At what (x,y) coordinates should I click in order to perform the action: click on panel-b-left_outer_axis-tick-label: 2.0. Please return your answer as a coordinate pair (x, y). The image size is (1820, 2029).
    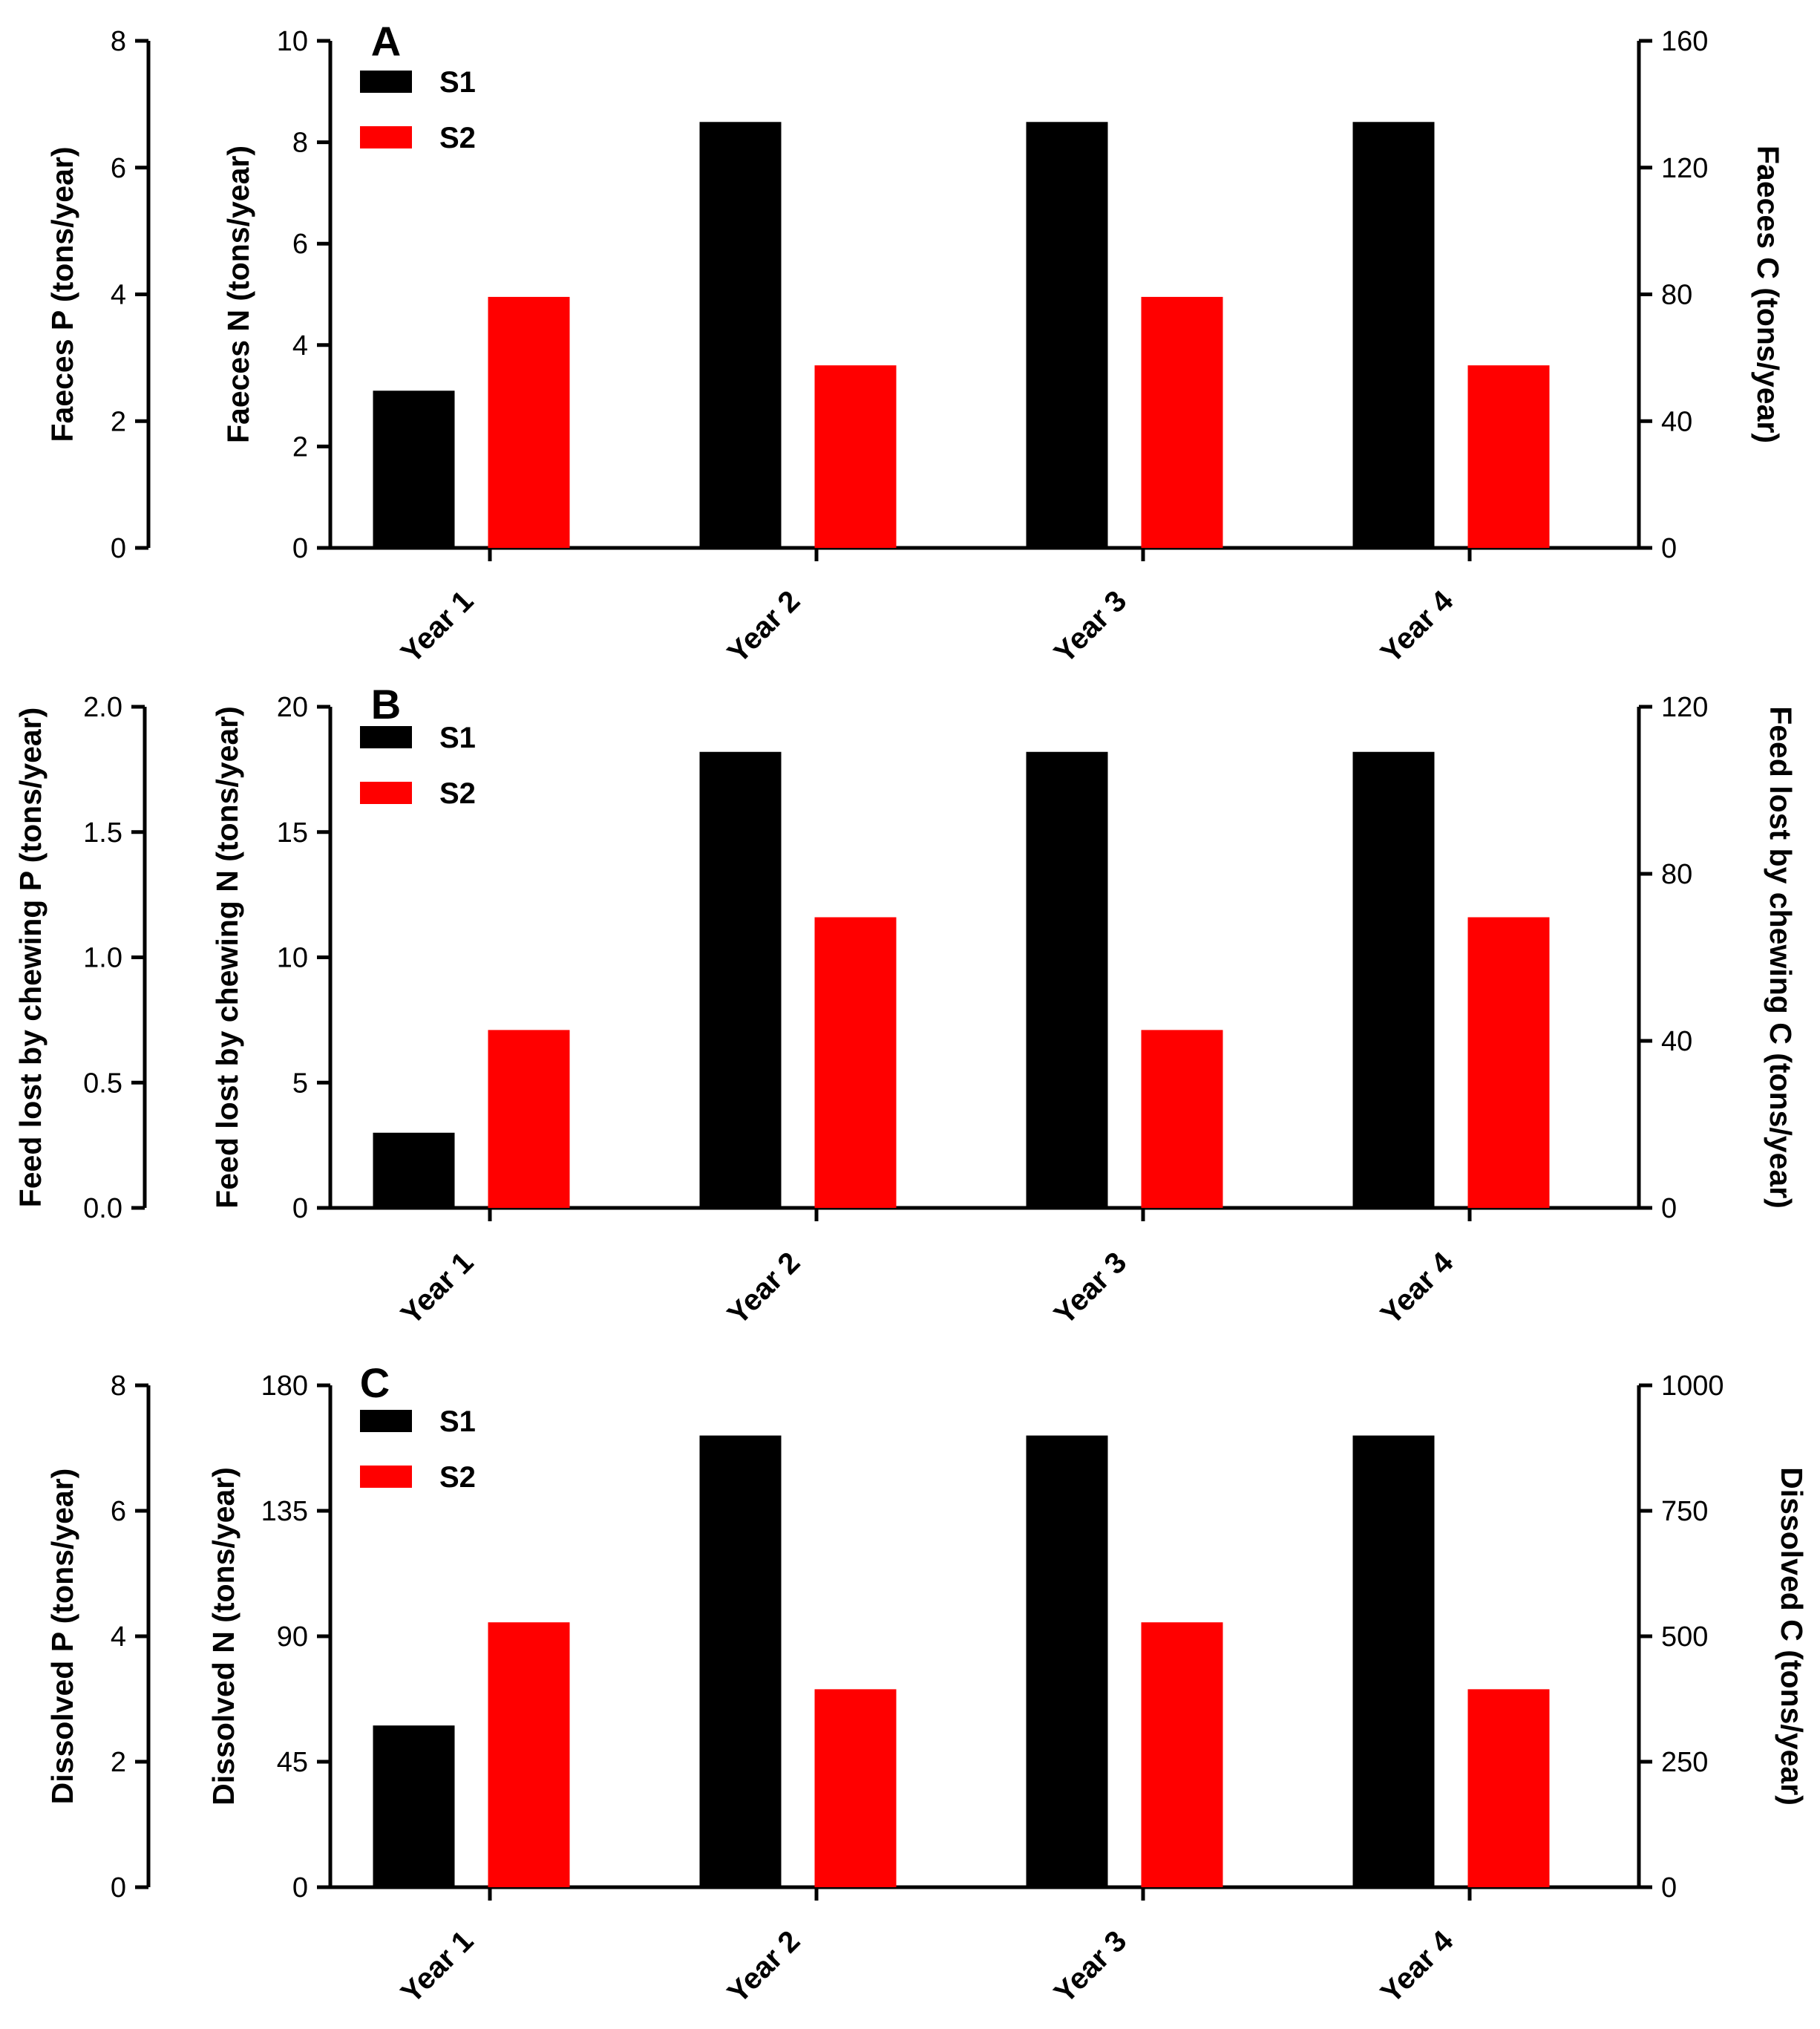
    Looking at the image, I should click on (102, 707).